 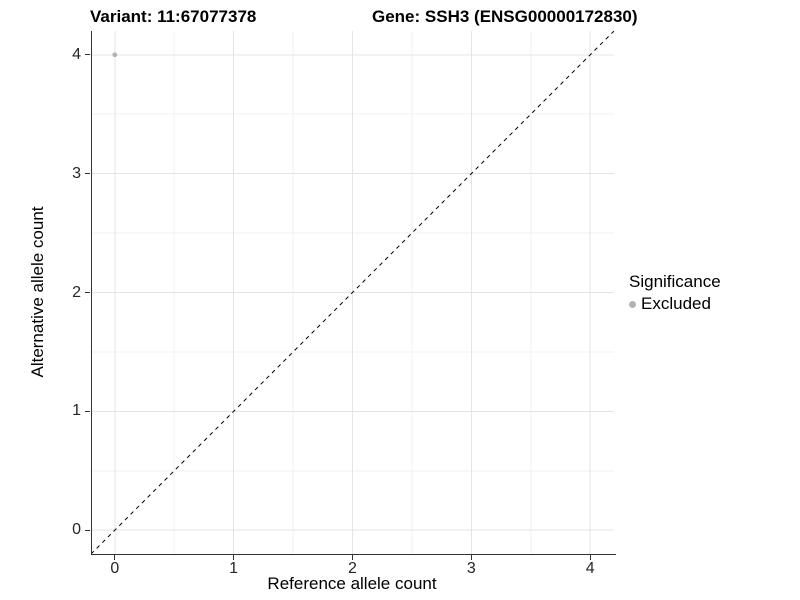 What do you see at coordinates (471, 568) in the screenshot?
I see `x-tick-label: 3` at bounding box center [471, 568].